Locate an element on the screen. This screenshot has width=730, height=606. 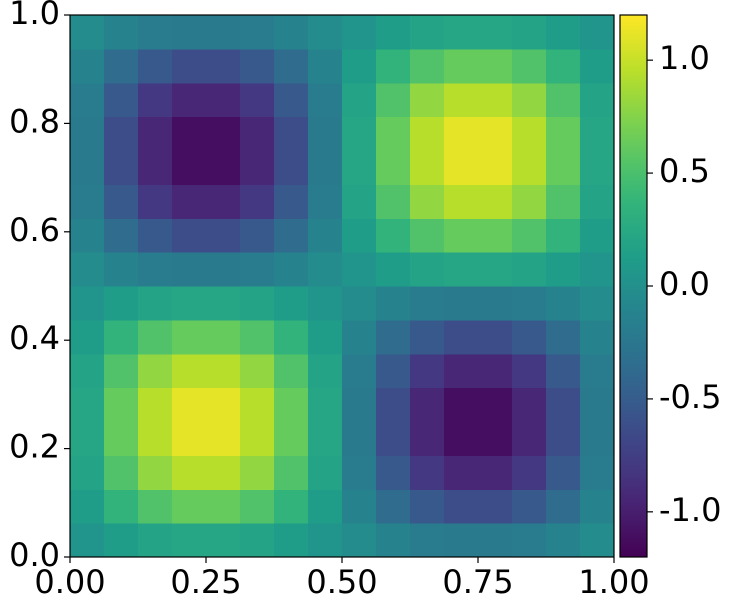
colorbar-tick-label: 0.5 is located at coordinates (684, 171).